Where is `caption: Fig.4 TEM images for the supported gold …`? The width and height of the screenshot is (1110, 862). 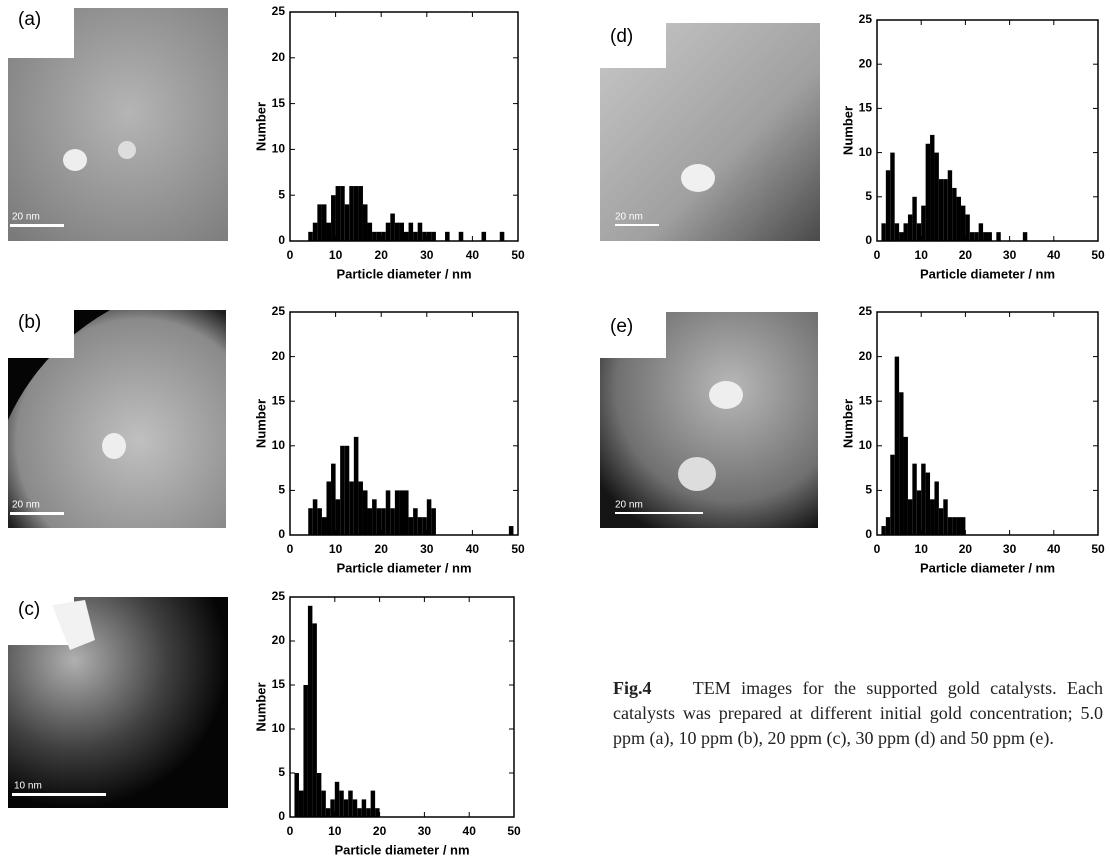
caption: Fig.4 TEM images for the supported gold … is located at coordinates (858, 713).